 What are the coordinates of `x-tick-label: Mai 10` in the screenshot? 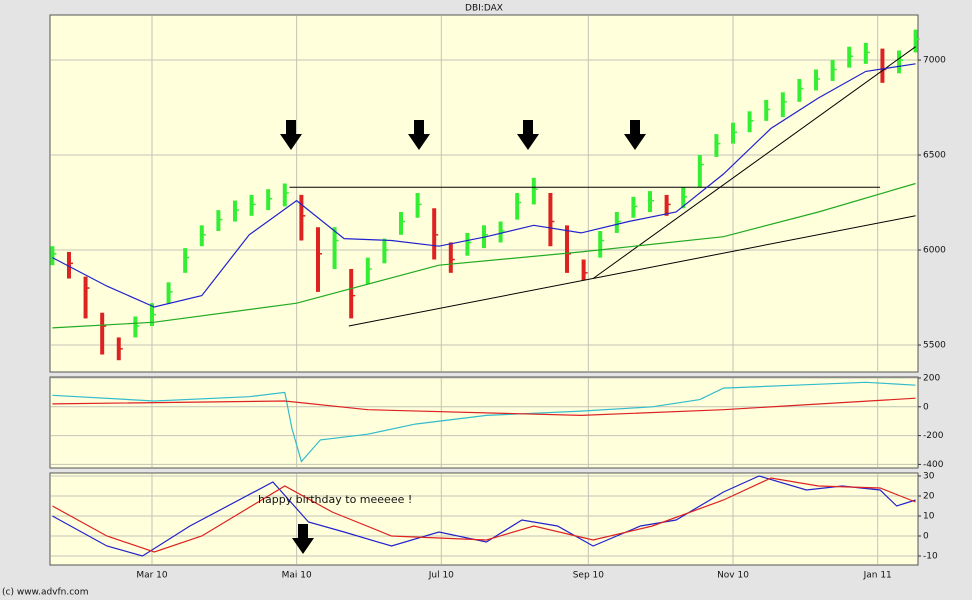 It's located at (297, 576).